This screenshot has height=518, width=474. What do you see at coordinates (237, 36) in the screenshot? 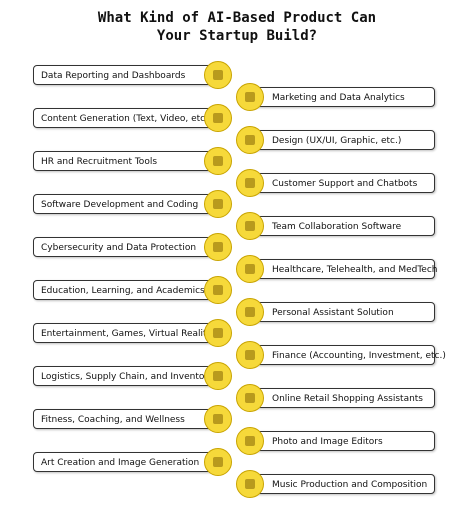
I see `title-line: Your Startup Build?` at bounding box center [237, 36].